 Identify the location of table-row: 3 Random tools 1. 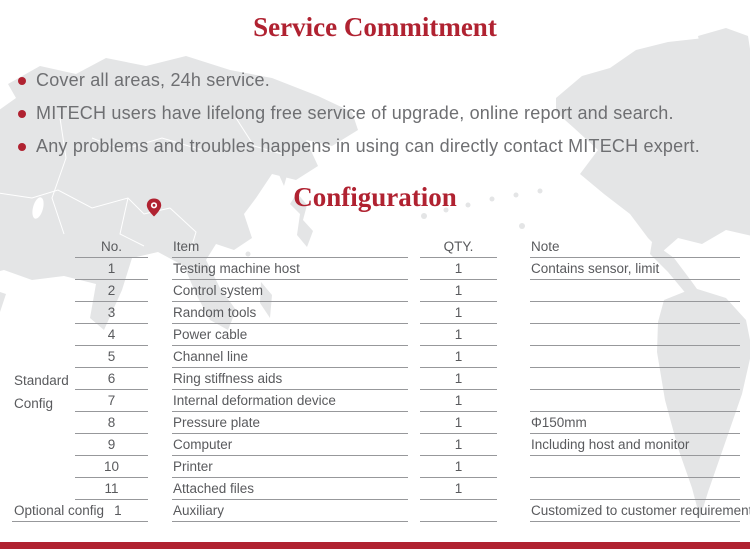
(376, 313).